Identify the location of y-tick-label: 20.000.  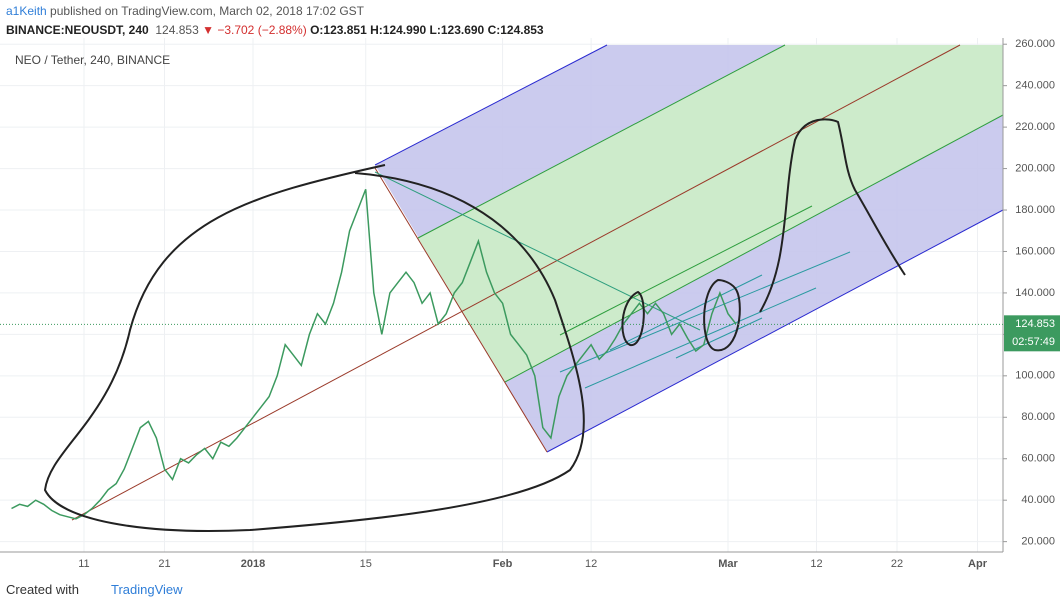
(1038, 542).